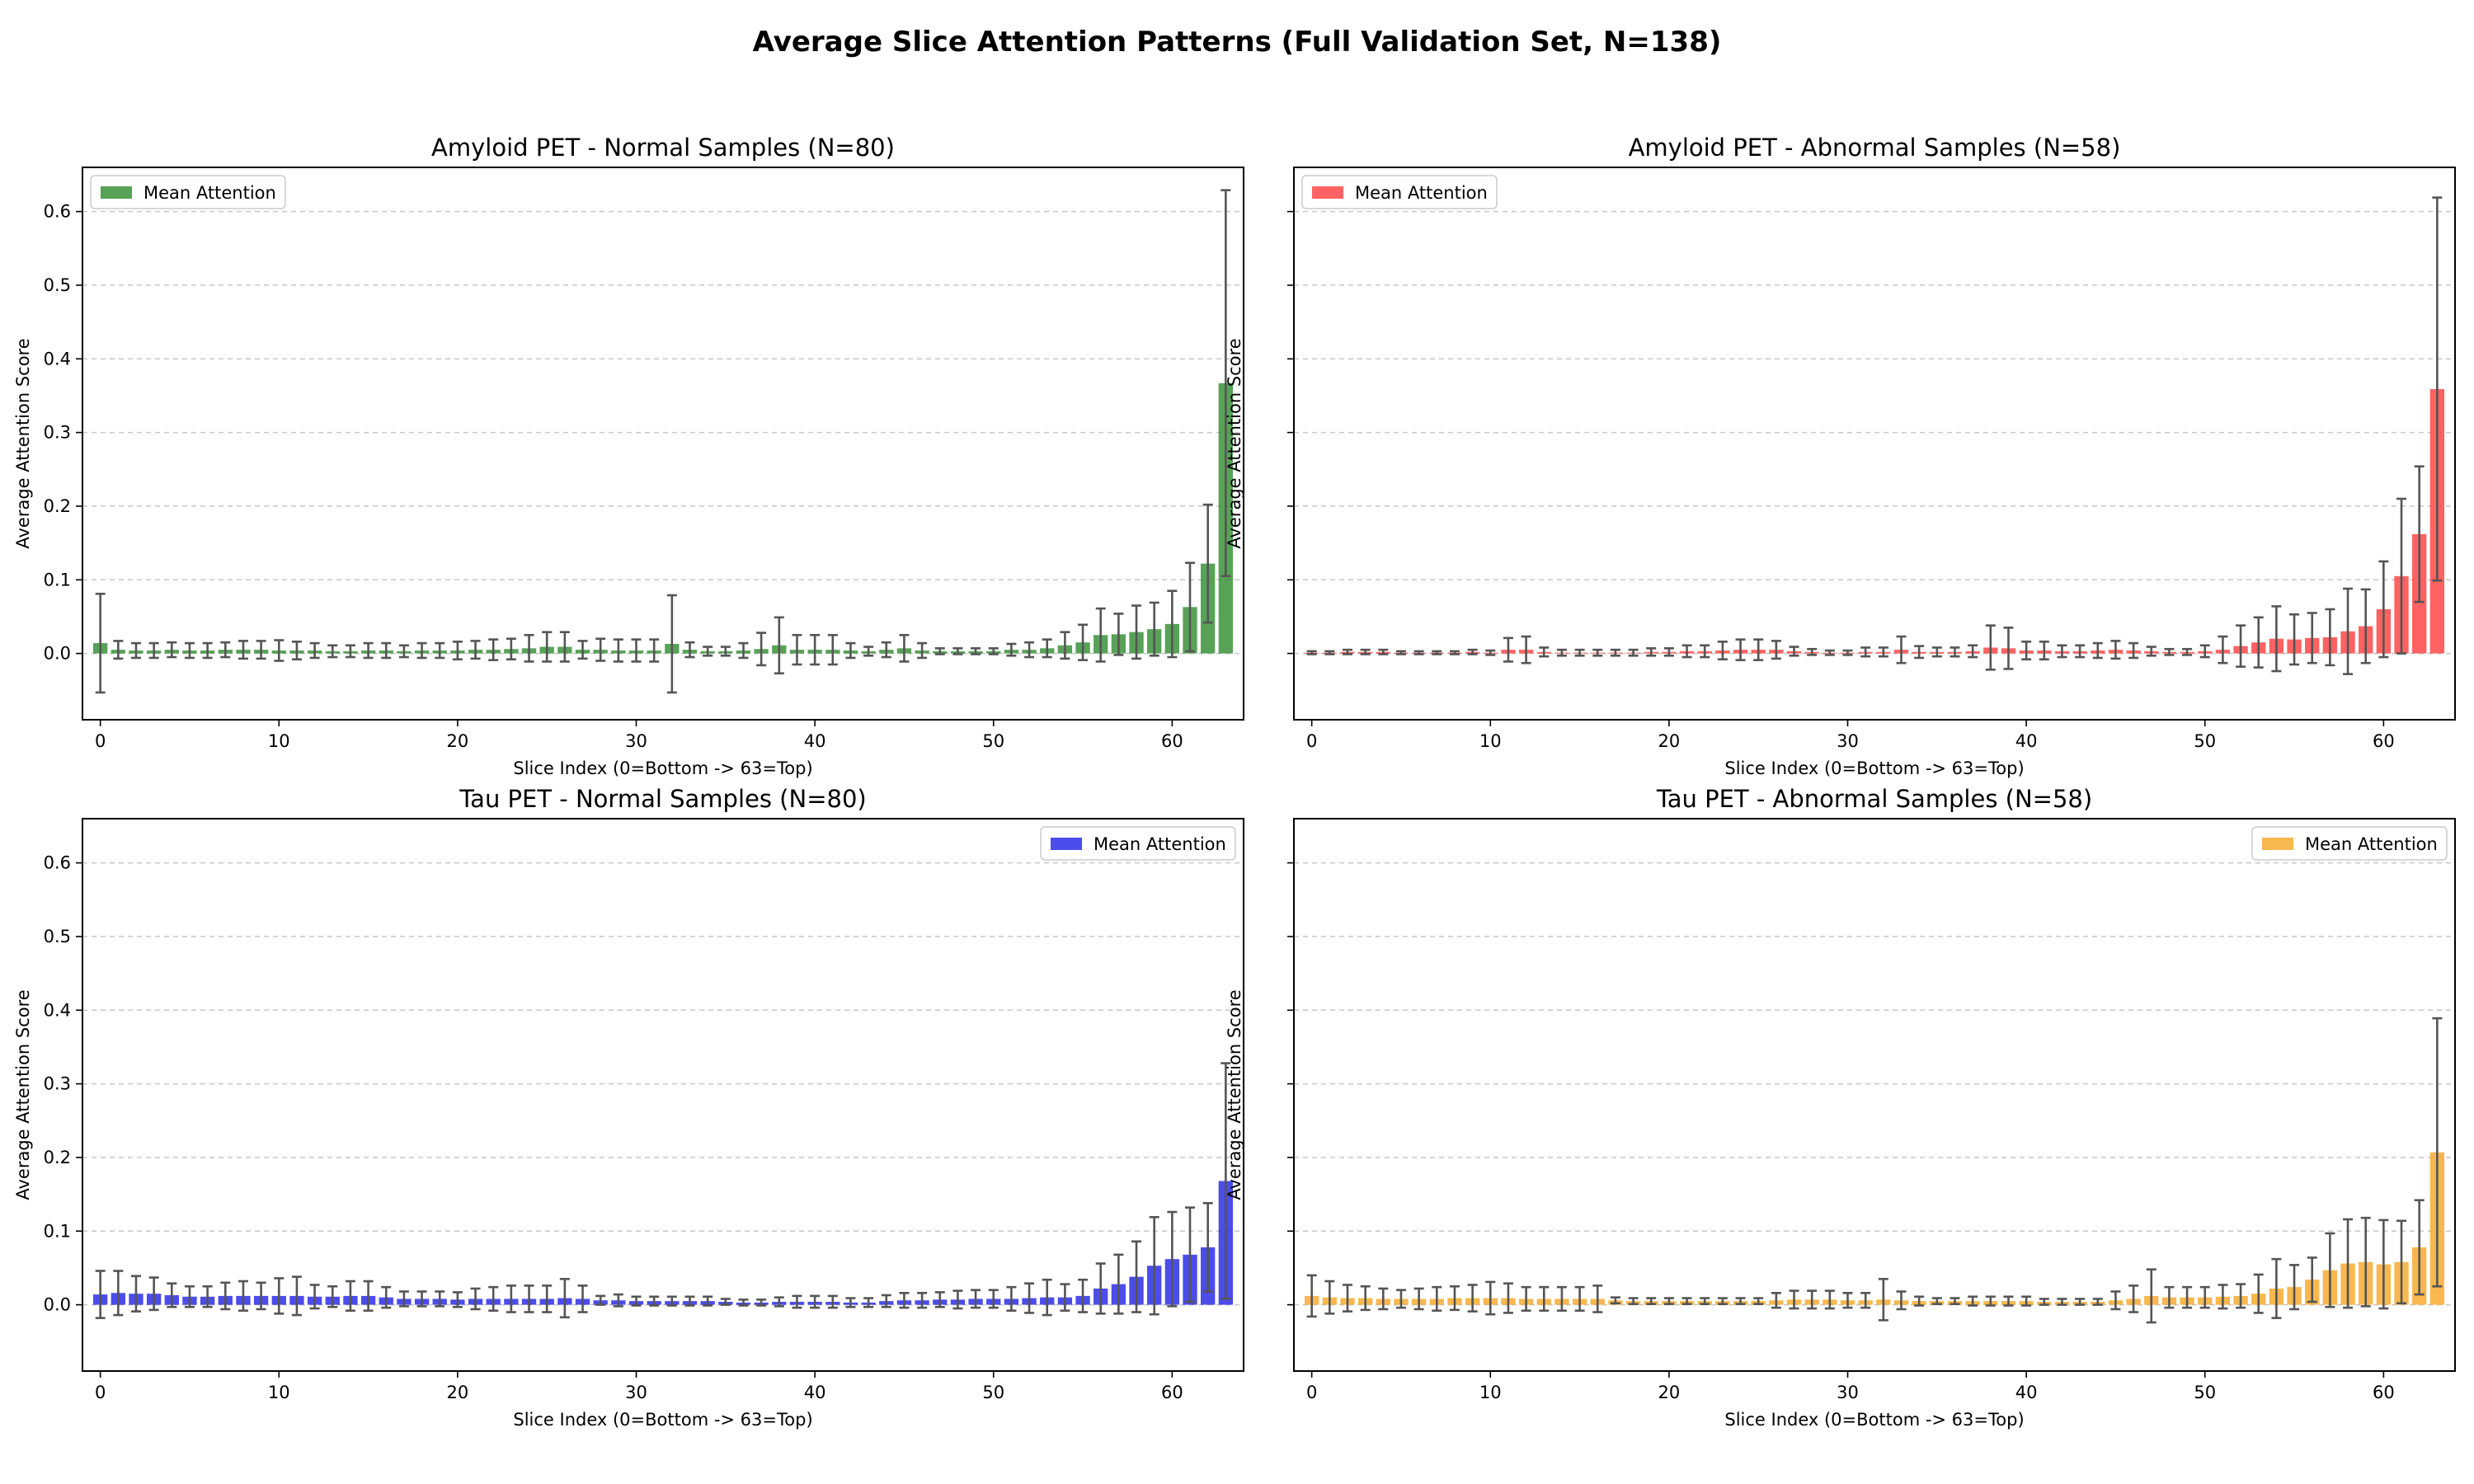 The image size is (2474, 1484). Describe the element at coordinates (57, 285) in the screenshot. I see `y-tick-label: 0.5` at that location.